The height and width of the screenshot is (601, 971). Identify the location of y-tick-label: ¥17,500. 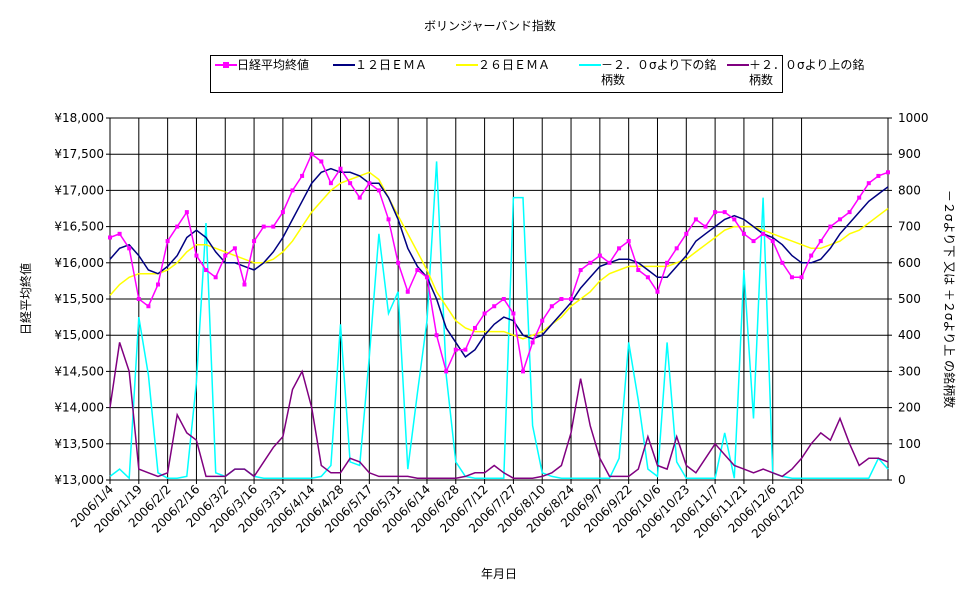
(79, 154).